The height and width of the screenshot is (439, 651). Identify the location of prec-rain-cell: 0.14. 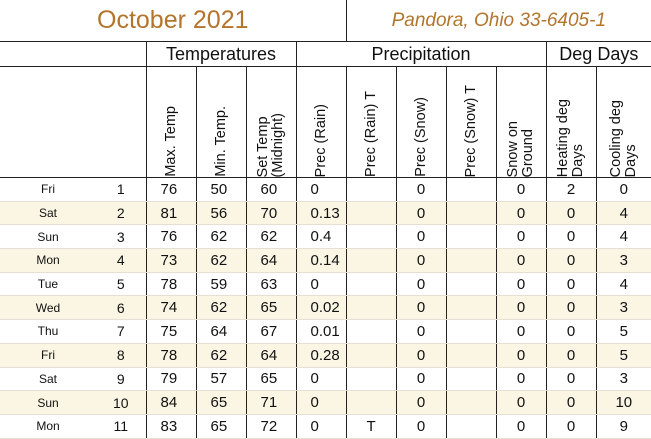
(321, 260).